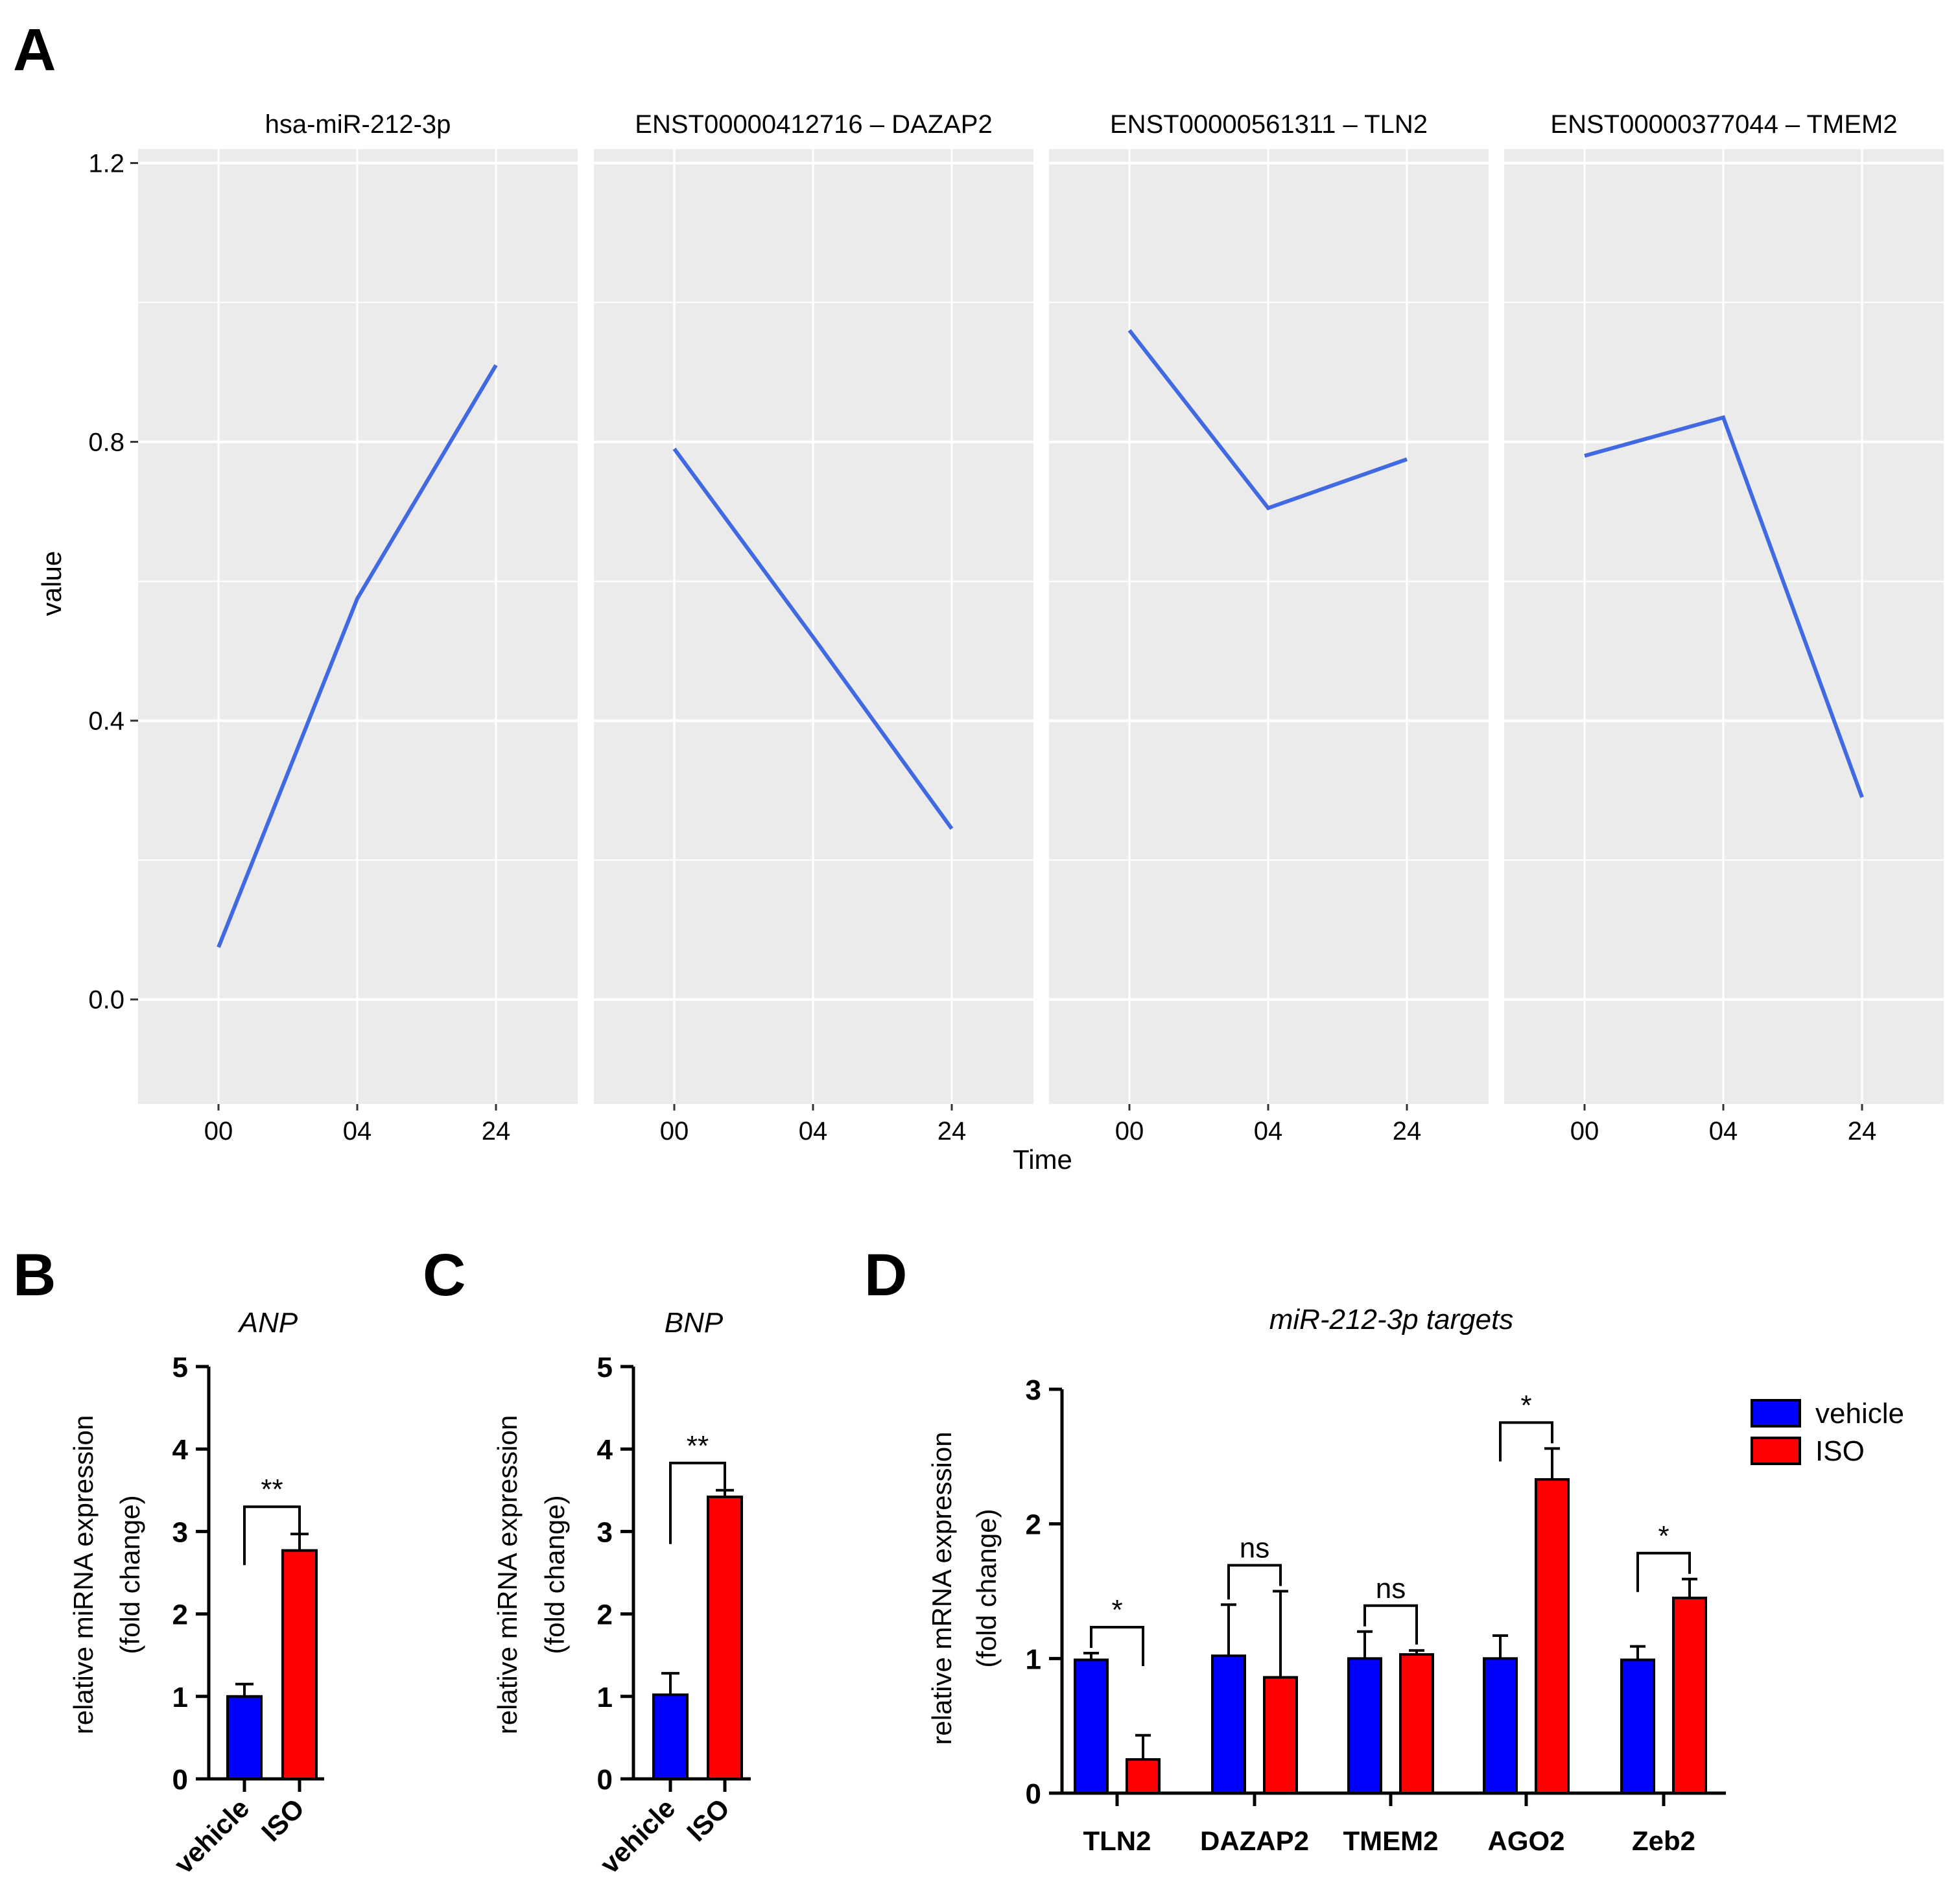 The image size is (1958, 1904). Describe the element at coordinates (1269, 125) in the screenshot. I see `facet-title: ENST00000561311 – TLN2` at that location.